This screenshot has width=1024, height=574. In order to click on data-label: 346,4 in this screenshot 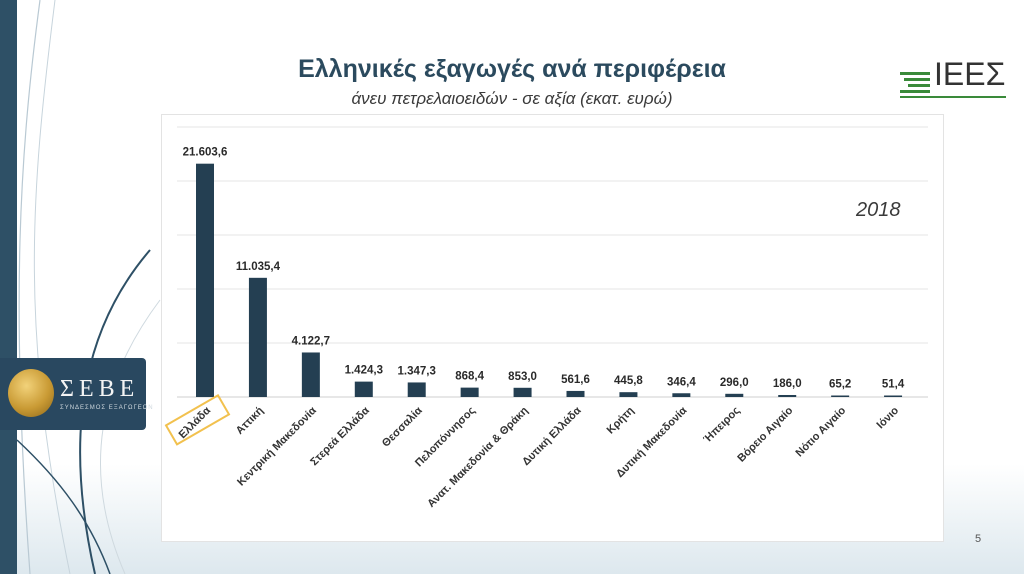, I will do `click(681, 382)`.